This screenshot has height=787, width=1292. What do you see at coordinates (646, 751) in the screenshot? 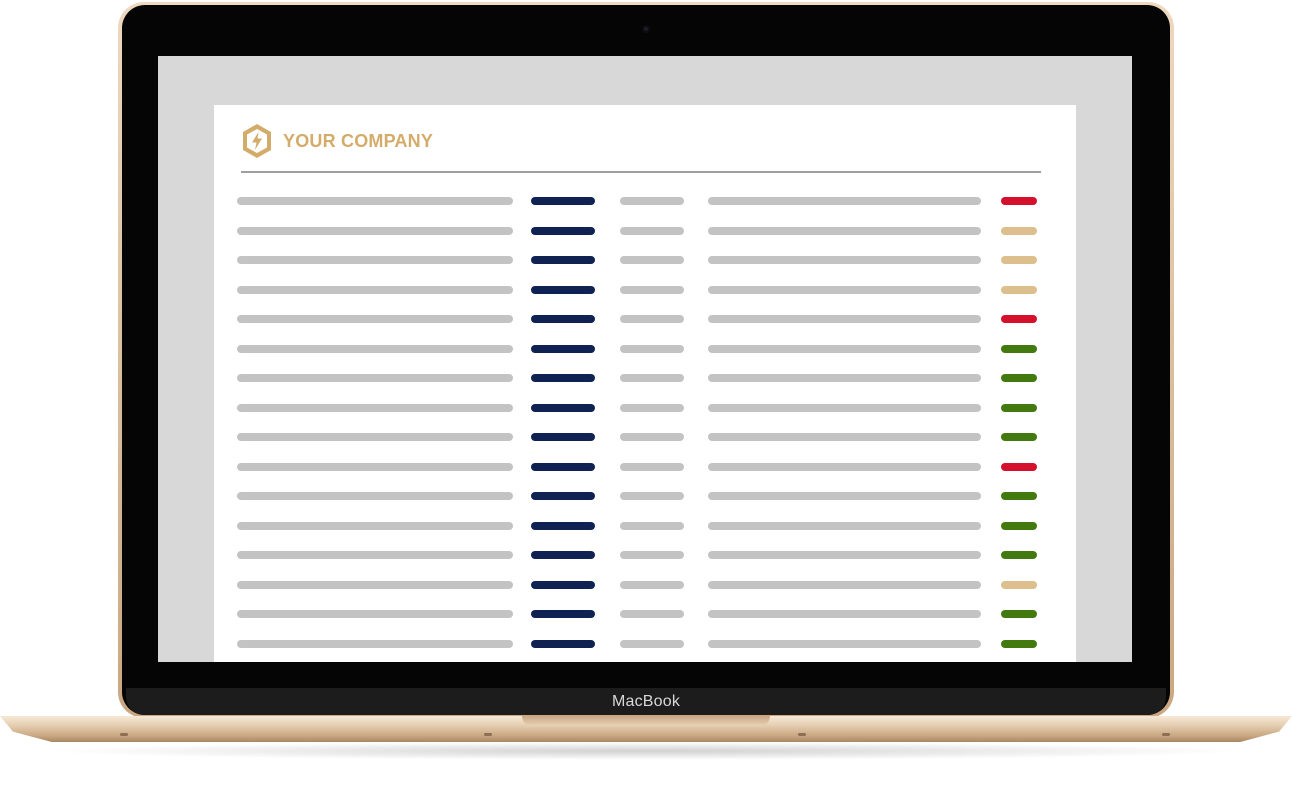
I see `laptop-shadow` at bounding box center [646, 751].